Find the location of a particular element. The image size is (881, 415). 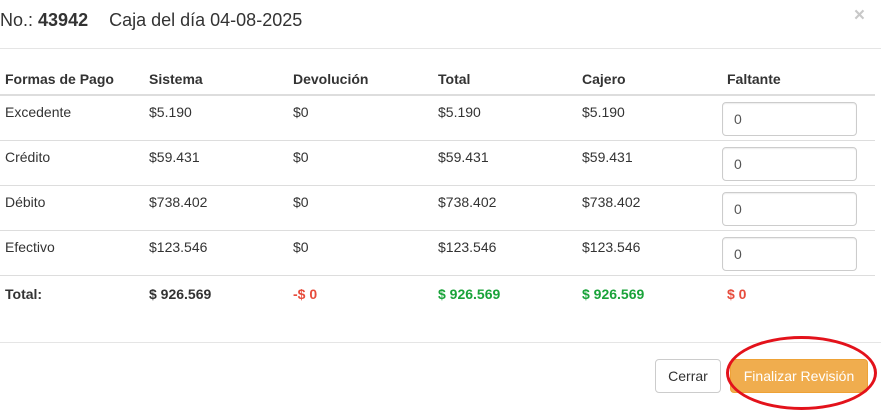

row-sistema: $5.190 is located at coordinates (170, 112).